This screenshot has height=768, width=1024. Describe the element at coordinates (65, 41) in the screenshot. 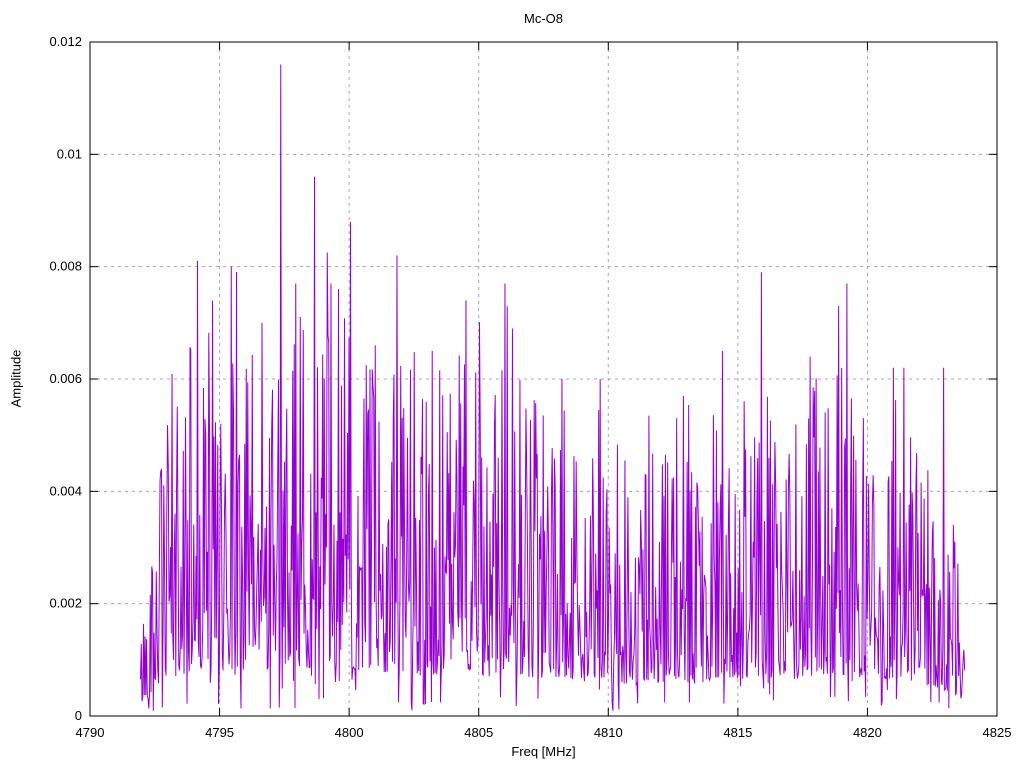

I see `svg-text: 0.012` at that location.